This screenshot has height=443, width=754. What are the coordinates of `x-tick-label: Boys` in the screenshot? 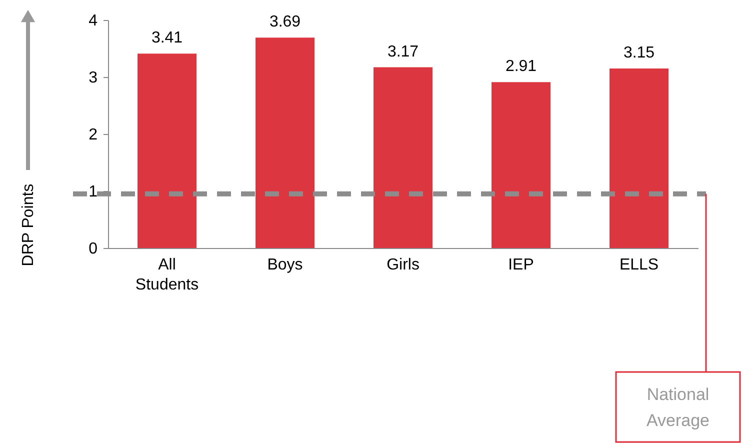 It's located at (285, 265).